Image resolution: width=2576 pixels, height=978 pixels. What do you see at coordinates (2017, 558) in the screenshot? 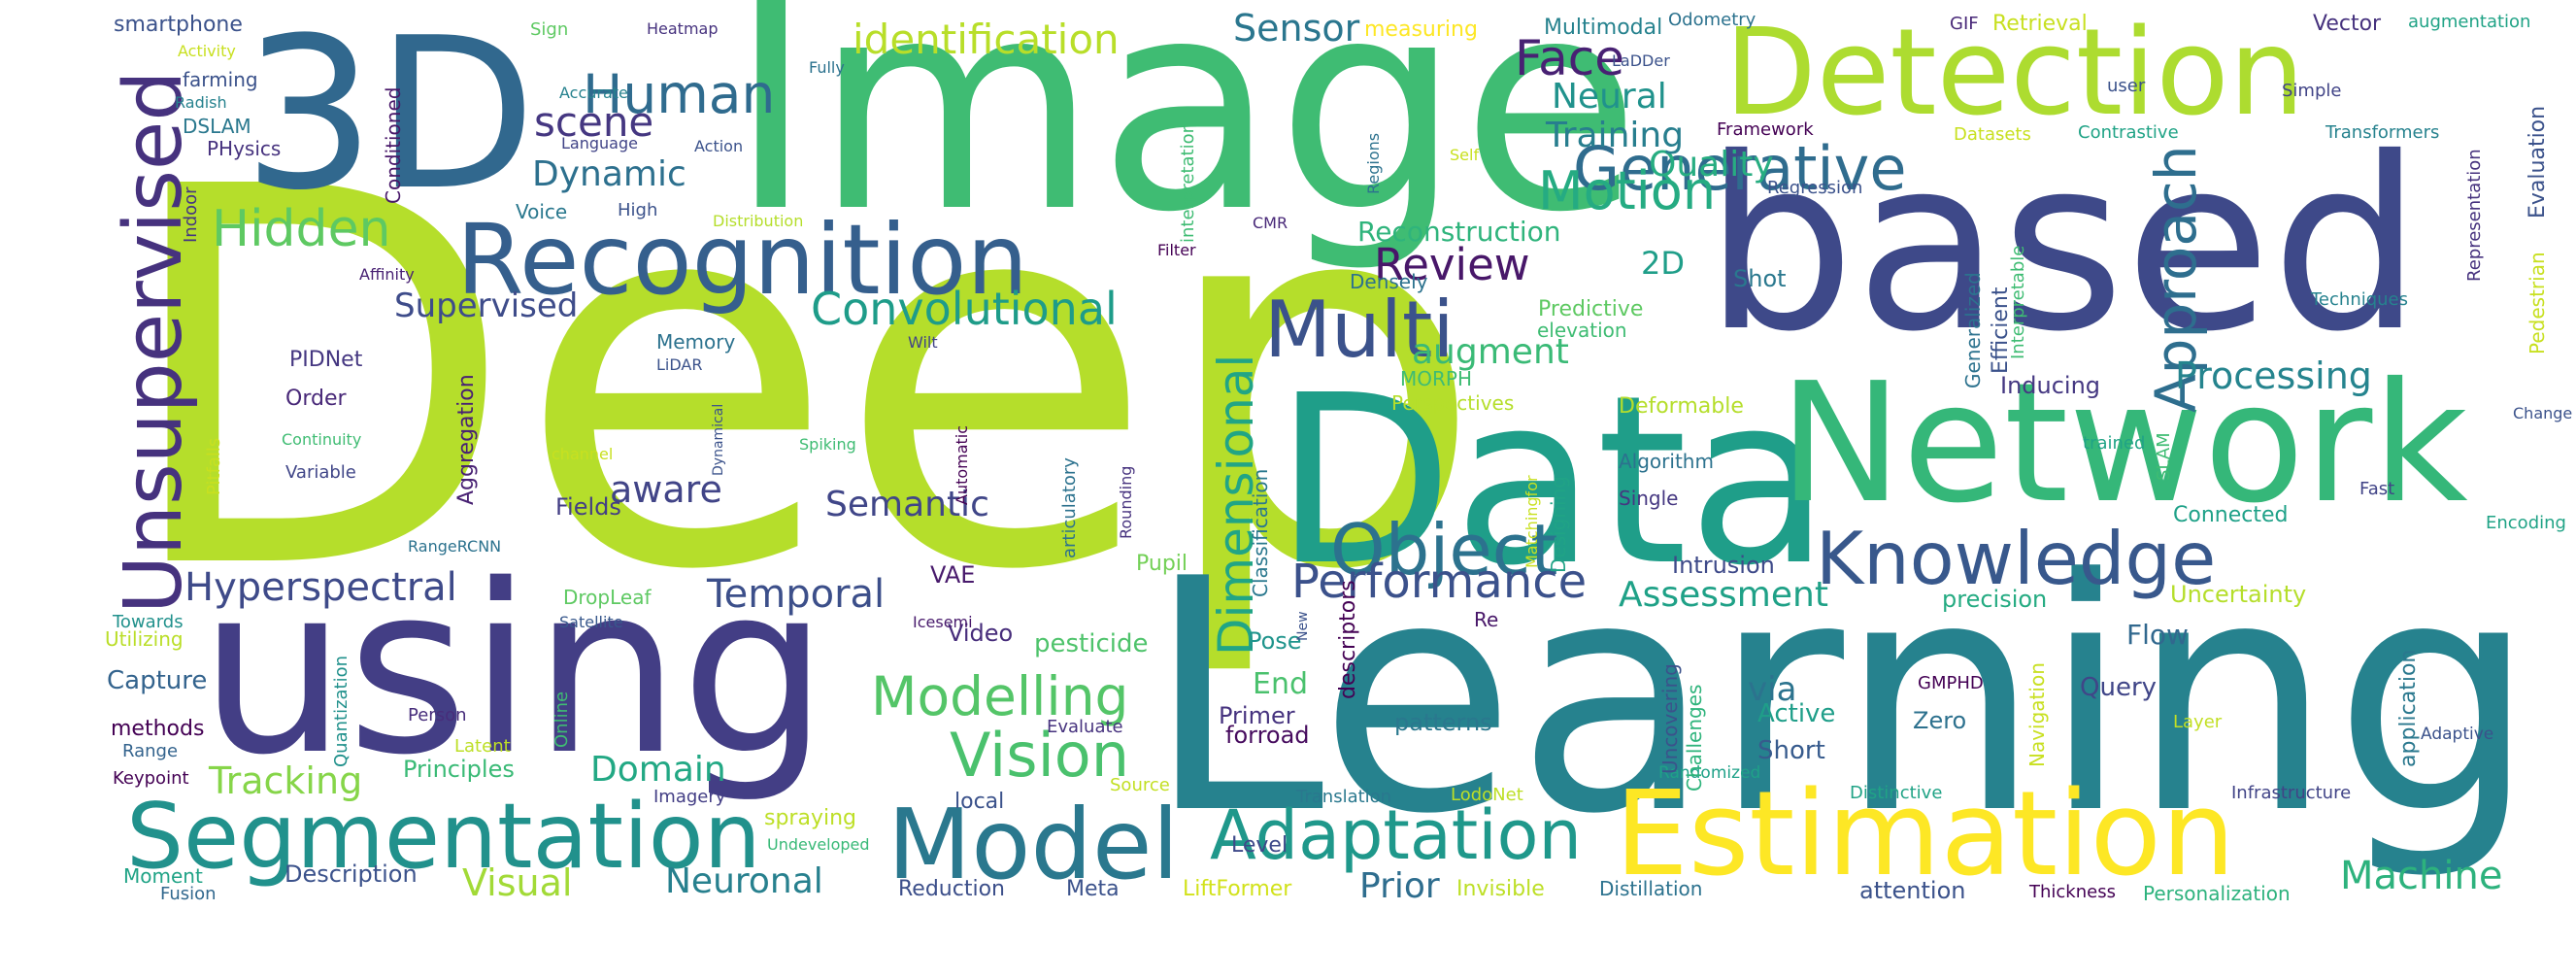
I see `word: Knowledge` at bounding box center [2017, 558].